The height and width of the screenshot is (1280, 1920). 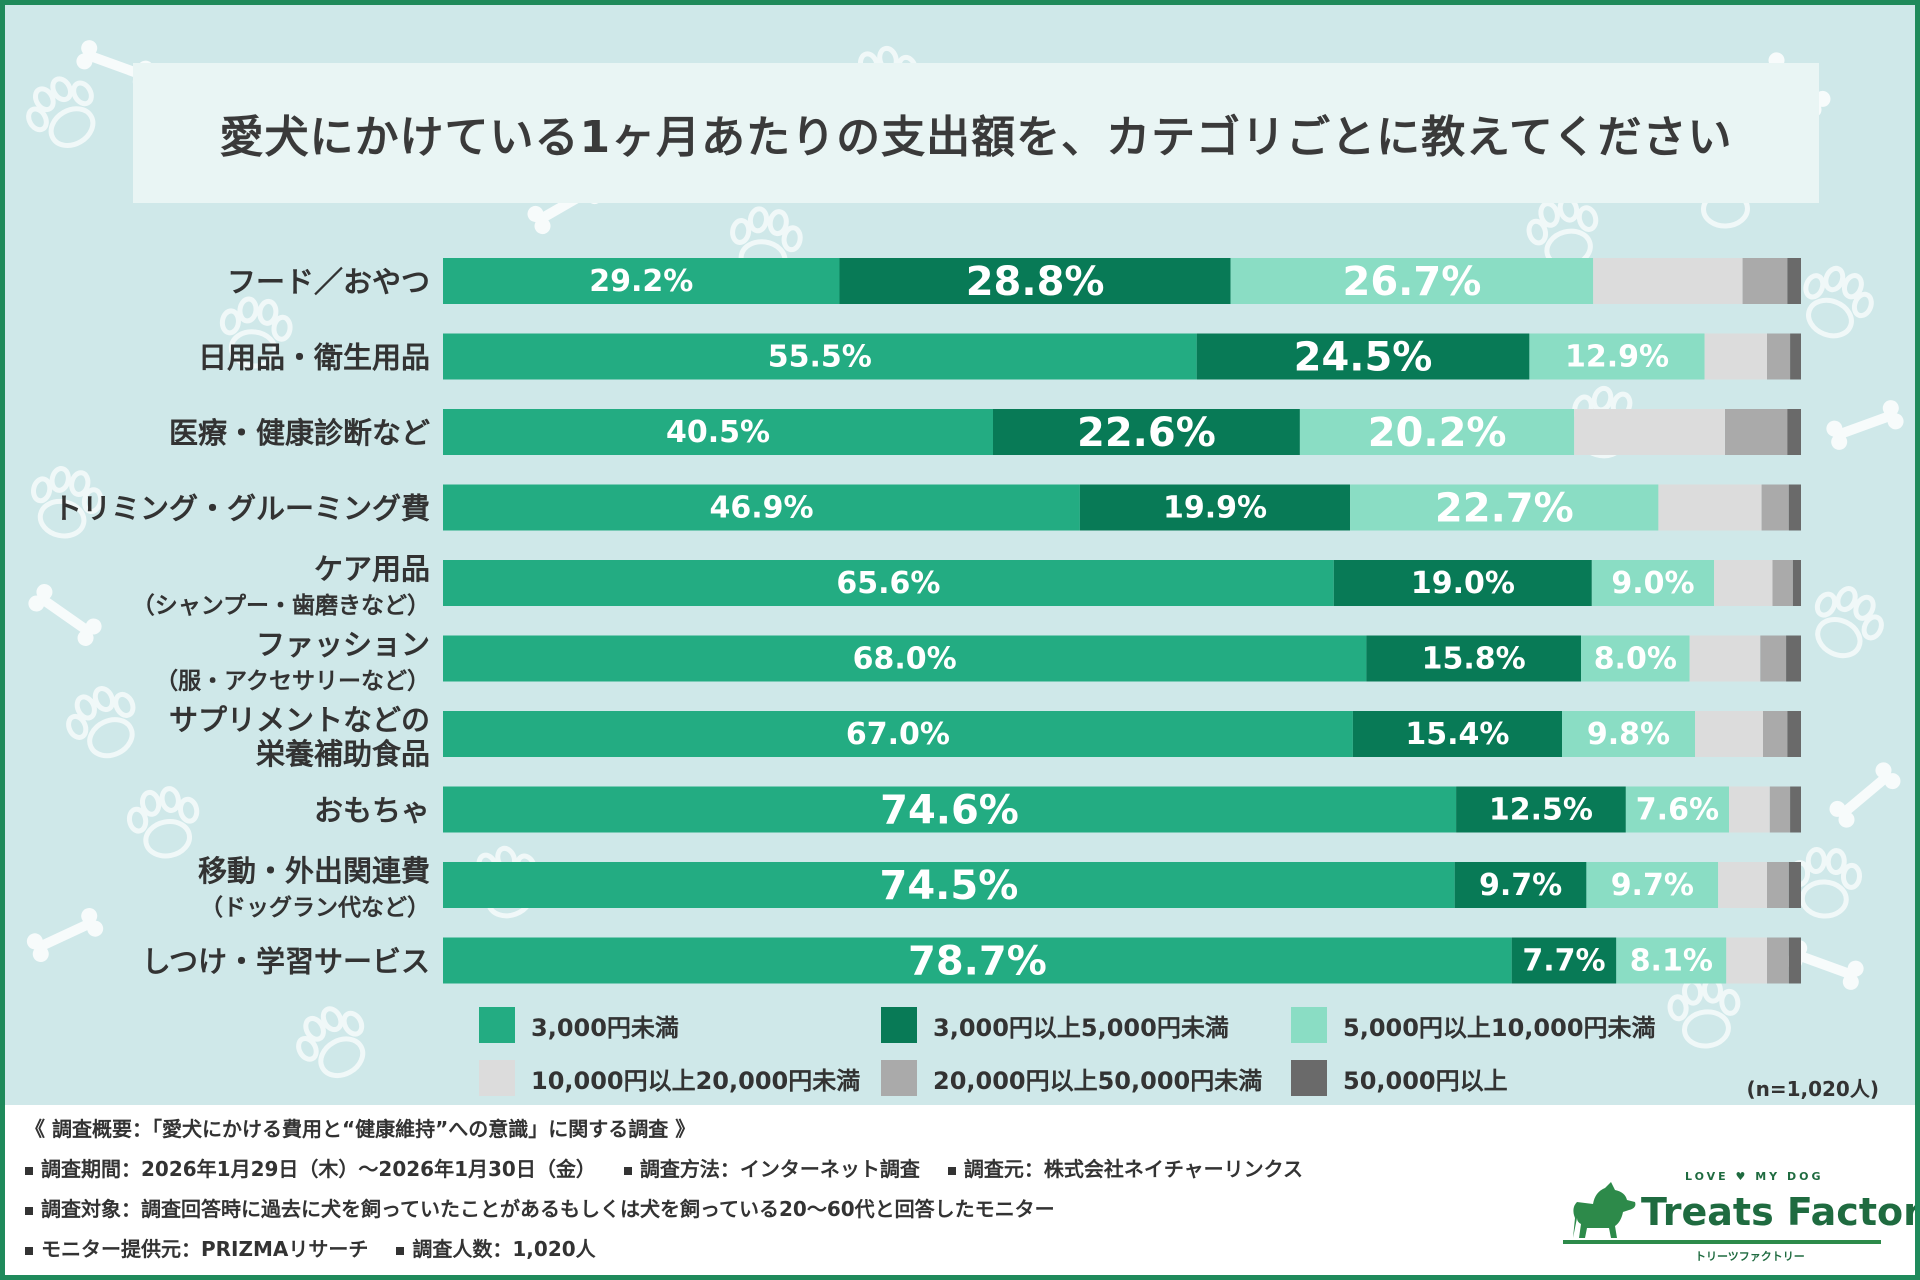 What do you see at coordinates (299, 720) in the screenshot?
I see `category-label: サプリメントなどの` at bounding box center [299, 720].